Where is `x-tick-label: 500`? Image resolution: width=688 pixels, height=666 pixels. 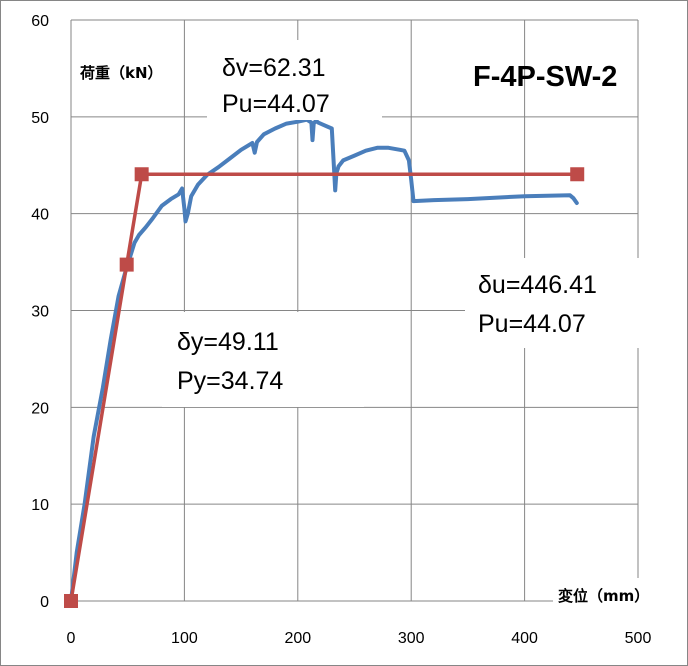 x-tick-label: 500 is located at coordinates (638, 638).